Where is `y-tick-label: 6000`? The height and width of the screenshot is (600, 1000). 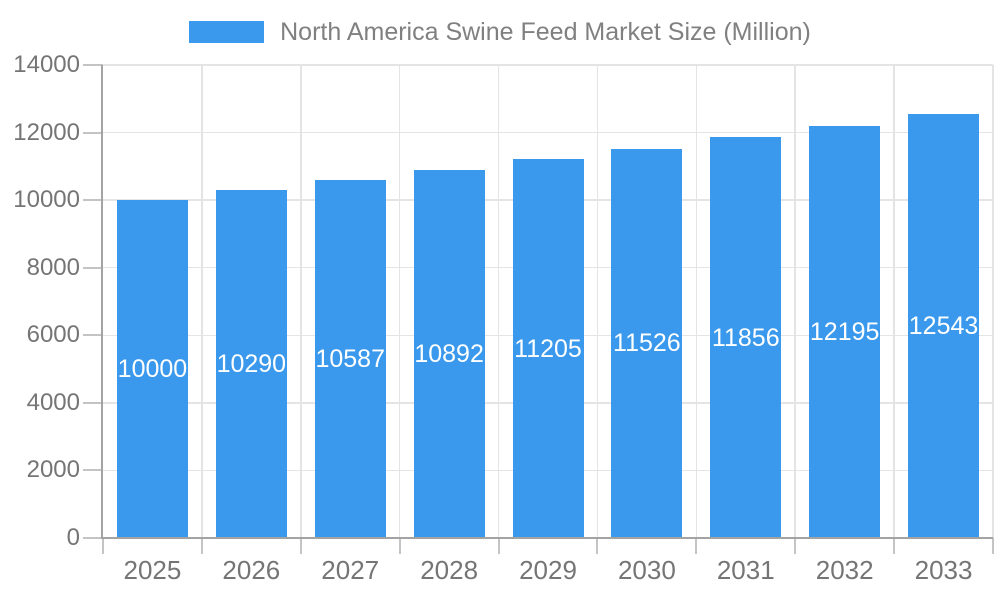 y-tick-label: 6000 is located at coordinates (53, 335).